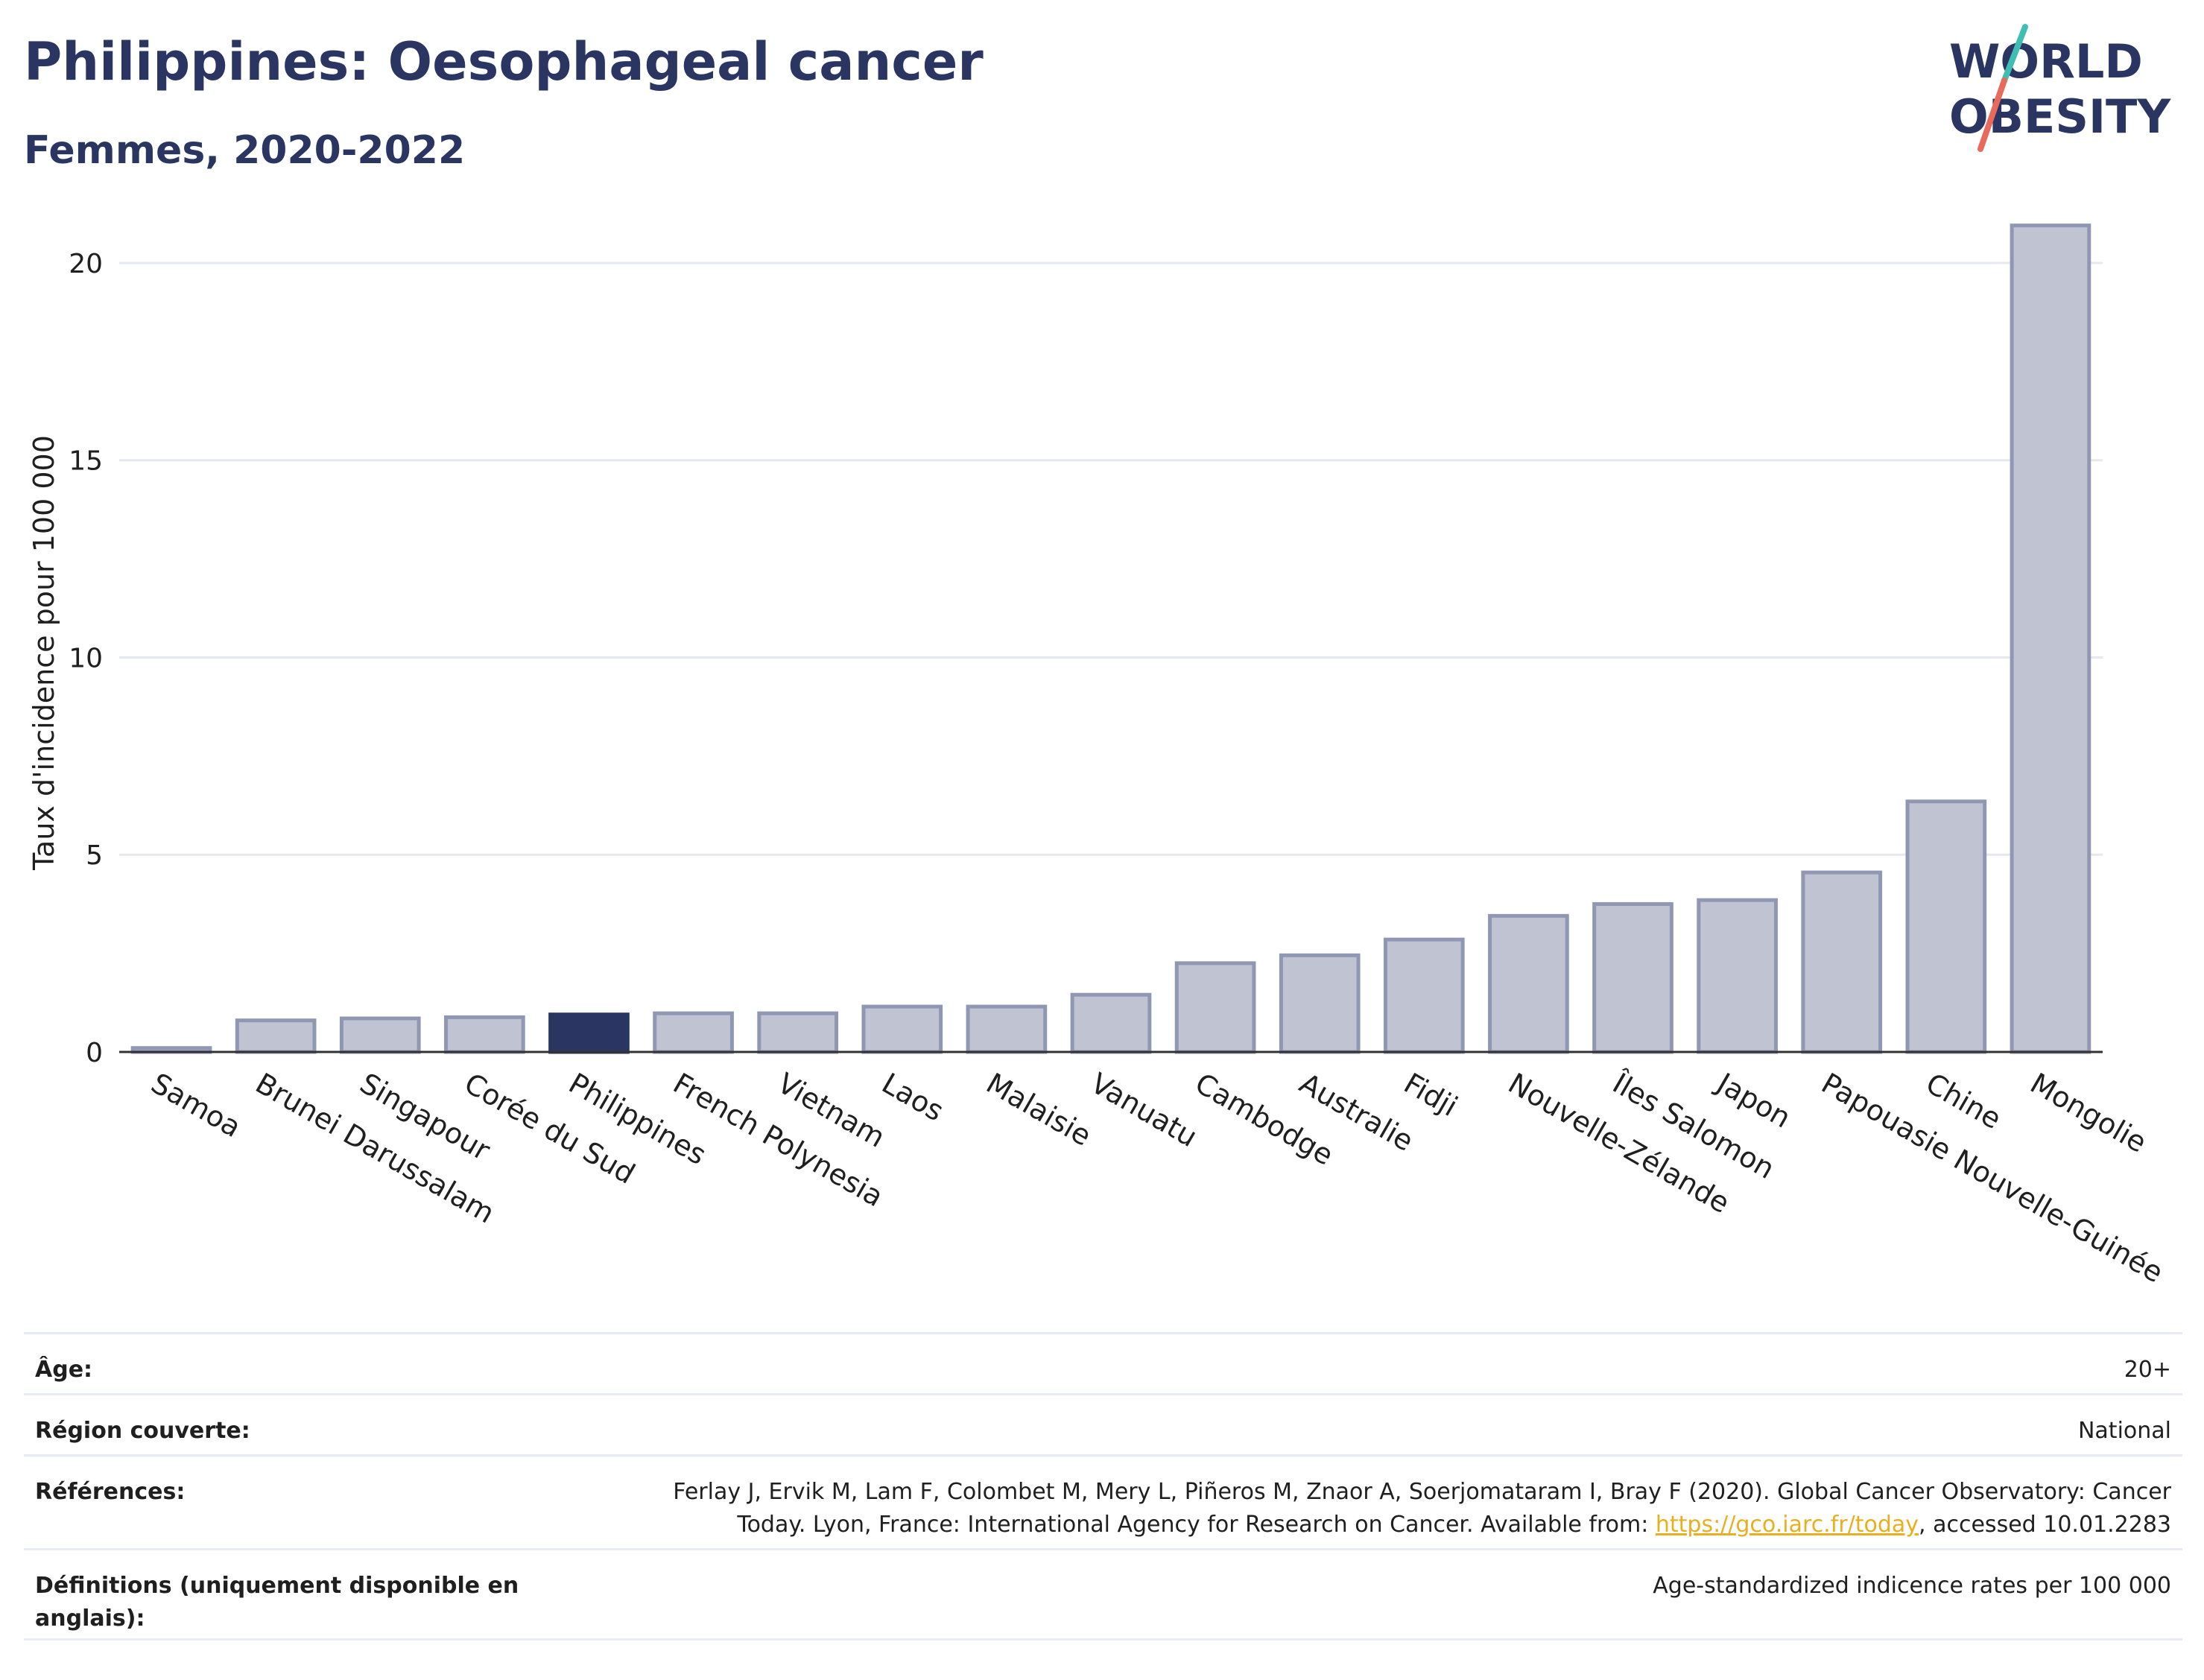 This screenshot has width=2204, height=1680. What do you see at coordinates (912, 1097) in the screenshot?
I see `x-tick-label: Laos` at bounding box center [912, 1097].